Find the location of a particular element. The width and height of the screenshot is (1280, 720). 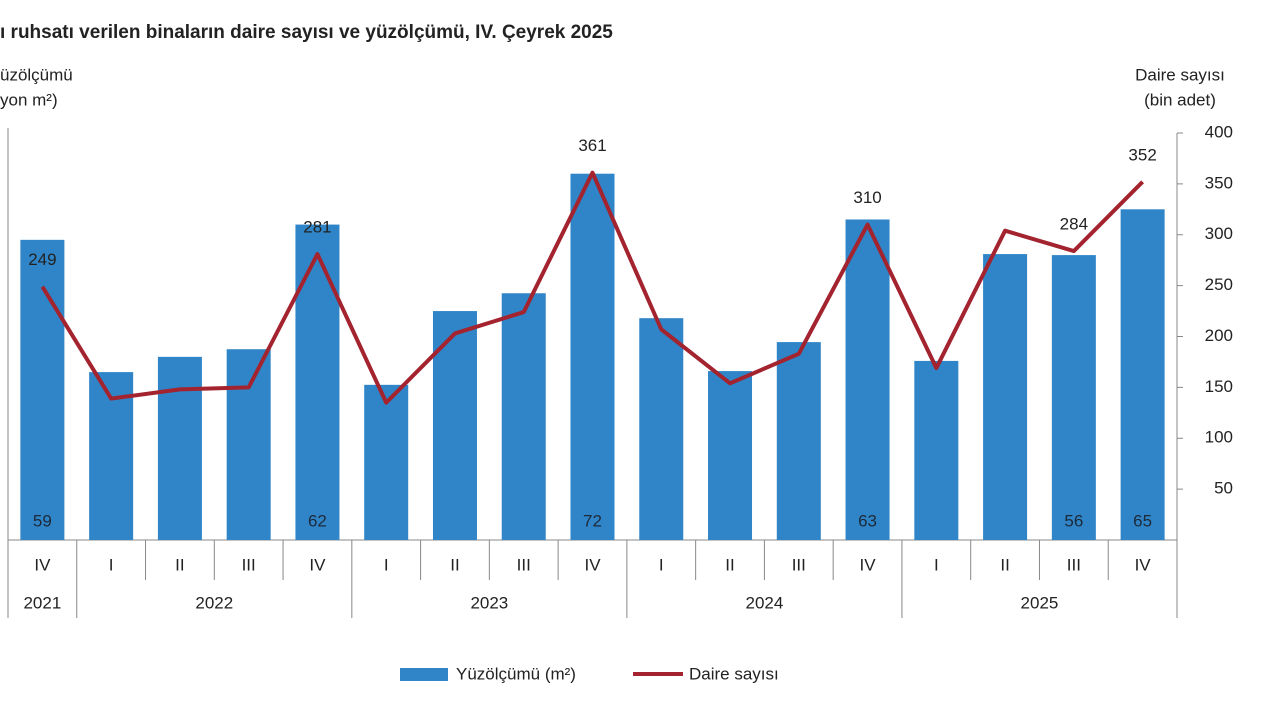

legend-label: Daire sayısı is located at coordinates (734, 673).